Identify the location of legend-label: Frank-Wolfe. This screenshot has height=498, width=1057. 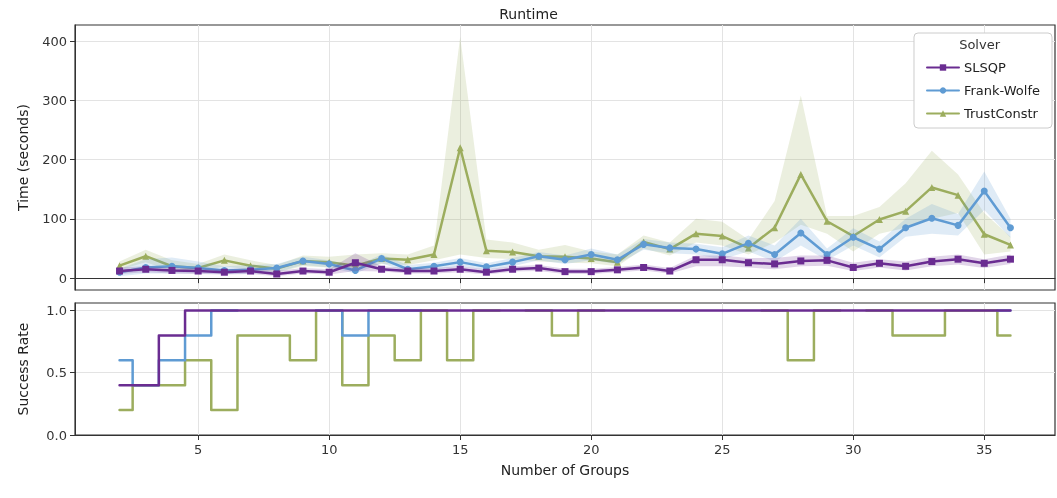
(1002, 90).